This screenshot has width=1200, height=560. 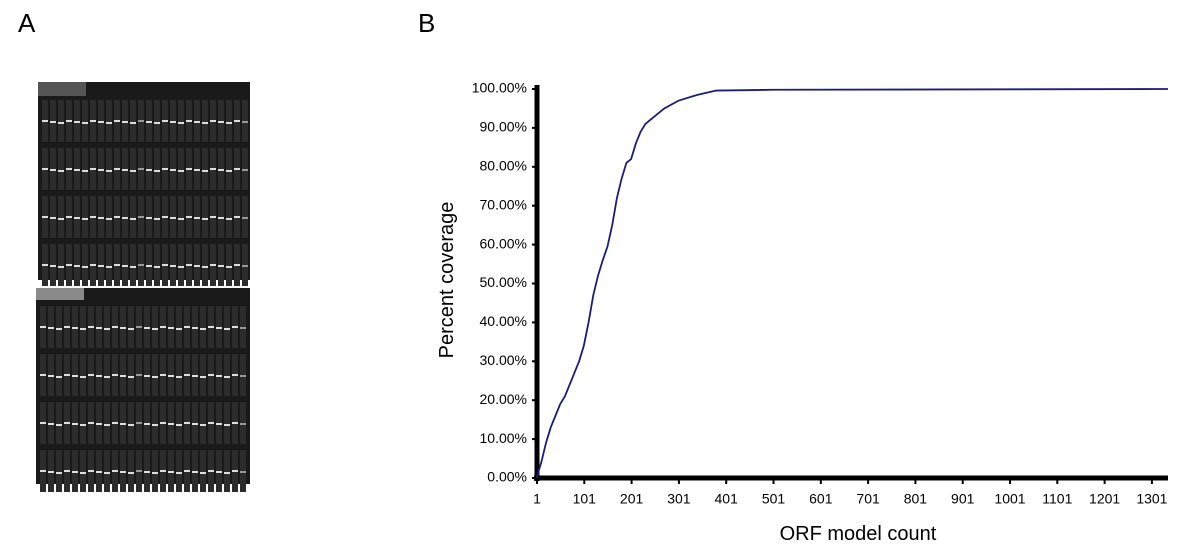 What do you see at coordinates (503, 399) in the screenshot?
I see `y-tick-label: 20.00%` at bounding box center [503, 399].